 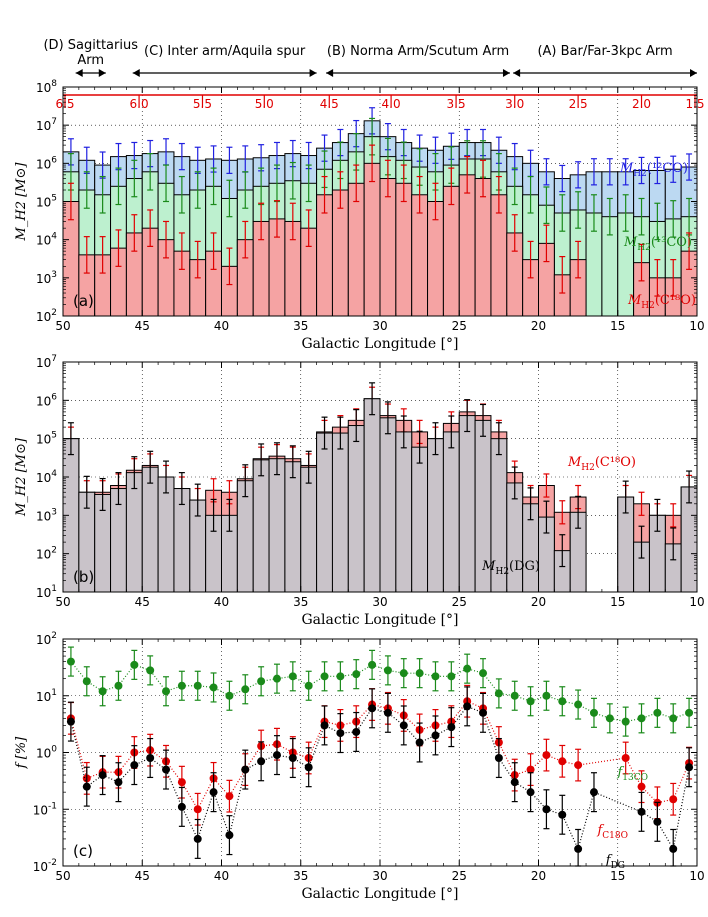 I want to click on x-tick-label: 45, so click(x=142, y=876).